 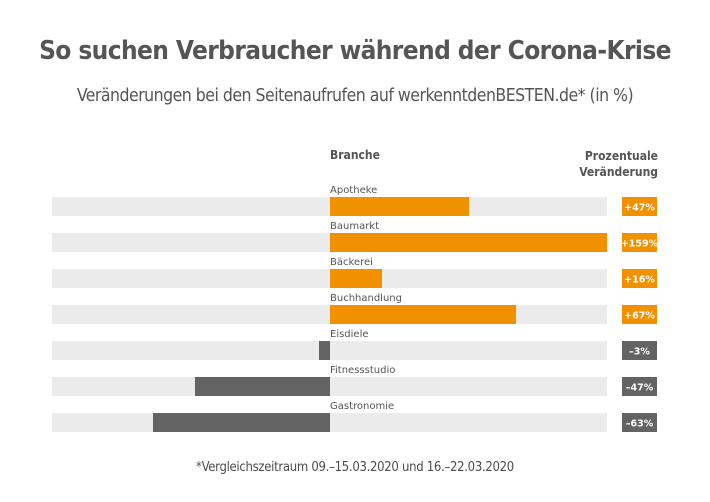 I want to click on value-label: –63%, so click(x=640, y=424).